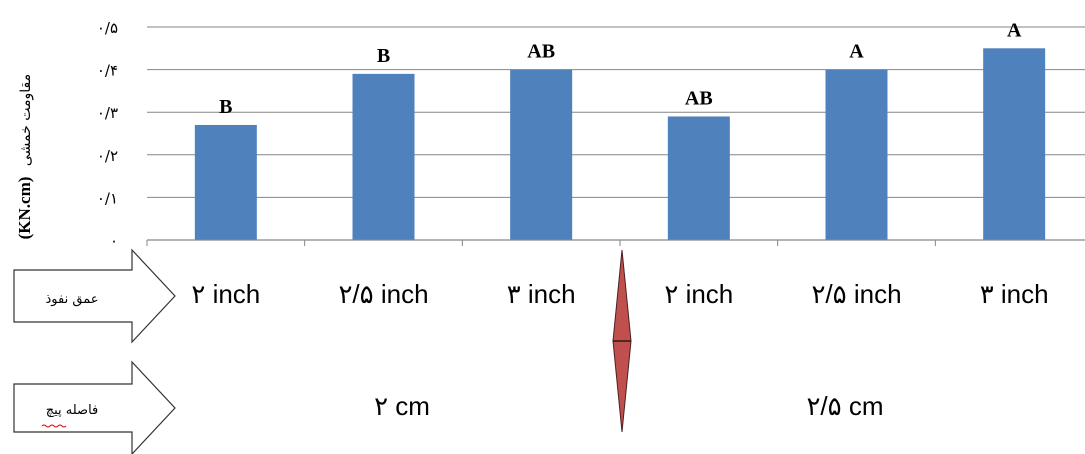  I want to click on depth-arrow-shape, so click(94, 296).